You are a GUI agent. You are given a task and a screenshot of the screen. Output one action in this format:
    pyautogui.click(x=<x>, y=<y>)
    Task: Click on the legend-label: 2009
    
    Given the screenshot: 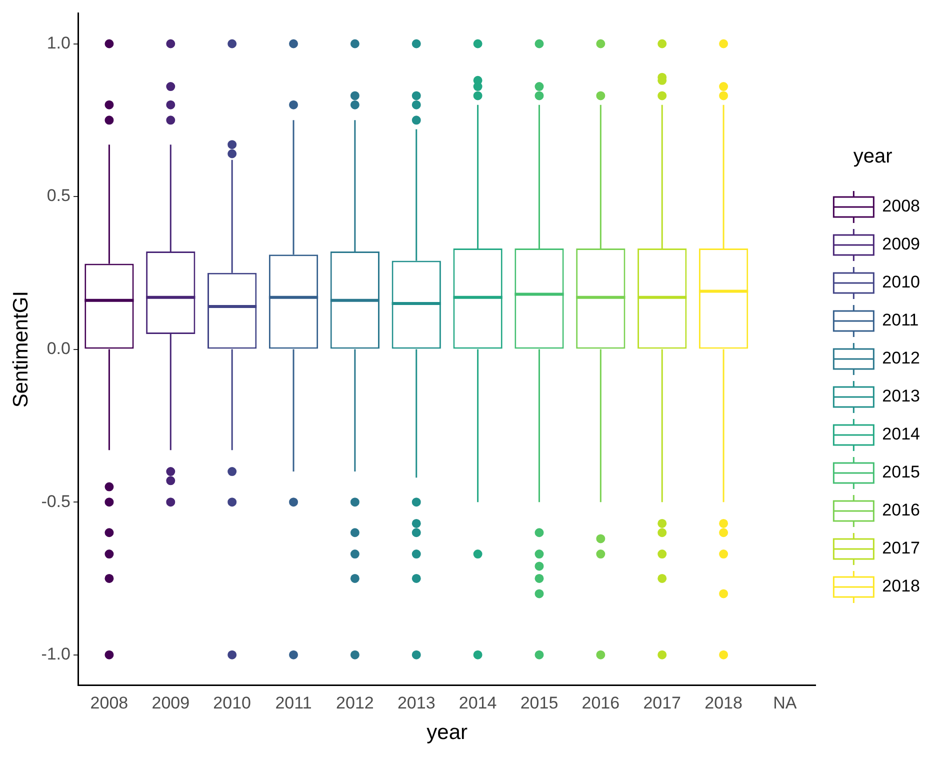 What is the action you would take?
    pyautogui.click(x=901, y=244)
    